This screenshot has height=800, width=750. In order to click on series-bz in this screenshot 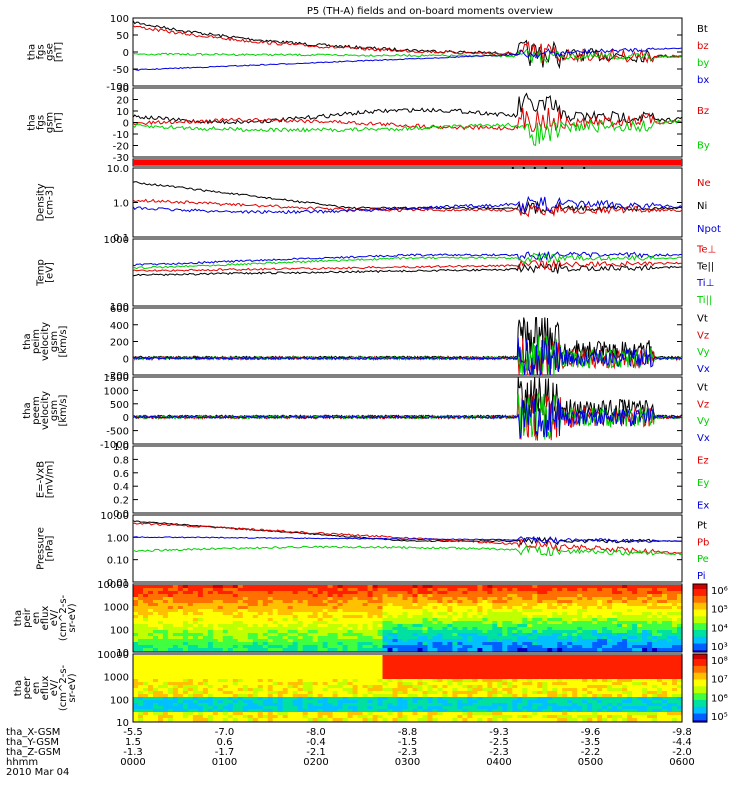, I will do `click(407, 44)`.